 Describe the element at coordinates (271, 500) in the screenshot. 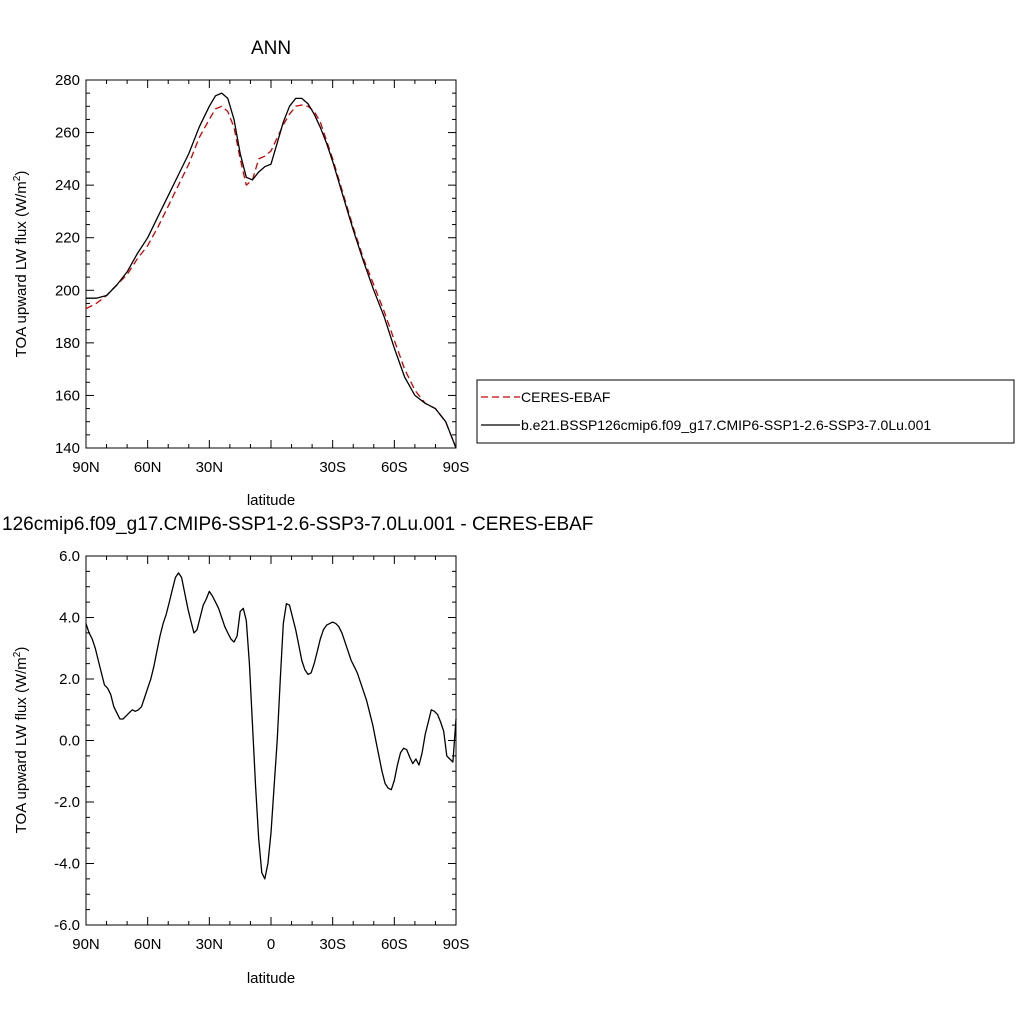

I see `panel-1-x-axis-label: latitude` at that location.